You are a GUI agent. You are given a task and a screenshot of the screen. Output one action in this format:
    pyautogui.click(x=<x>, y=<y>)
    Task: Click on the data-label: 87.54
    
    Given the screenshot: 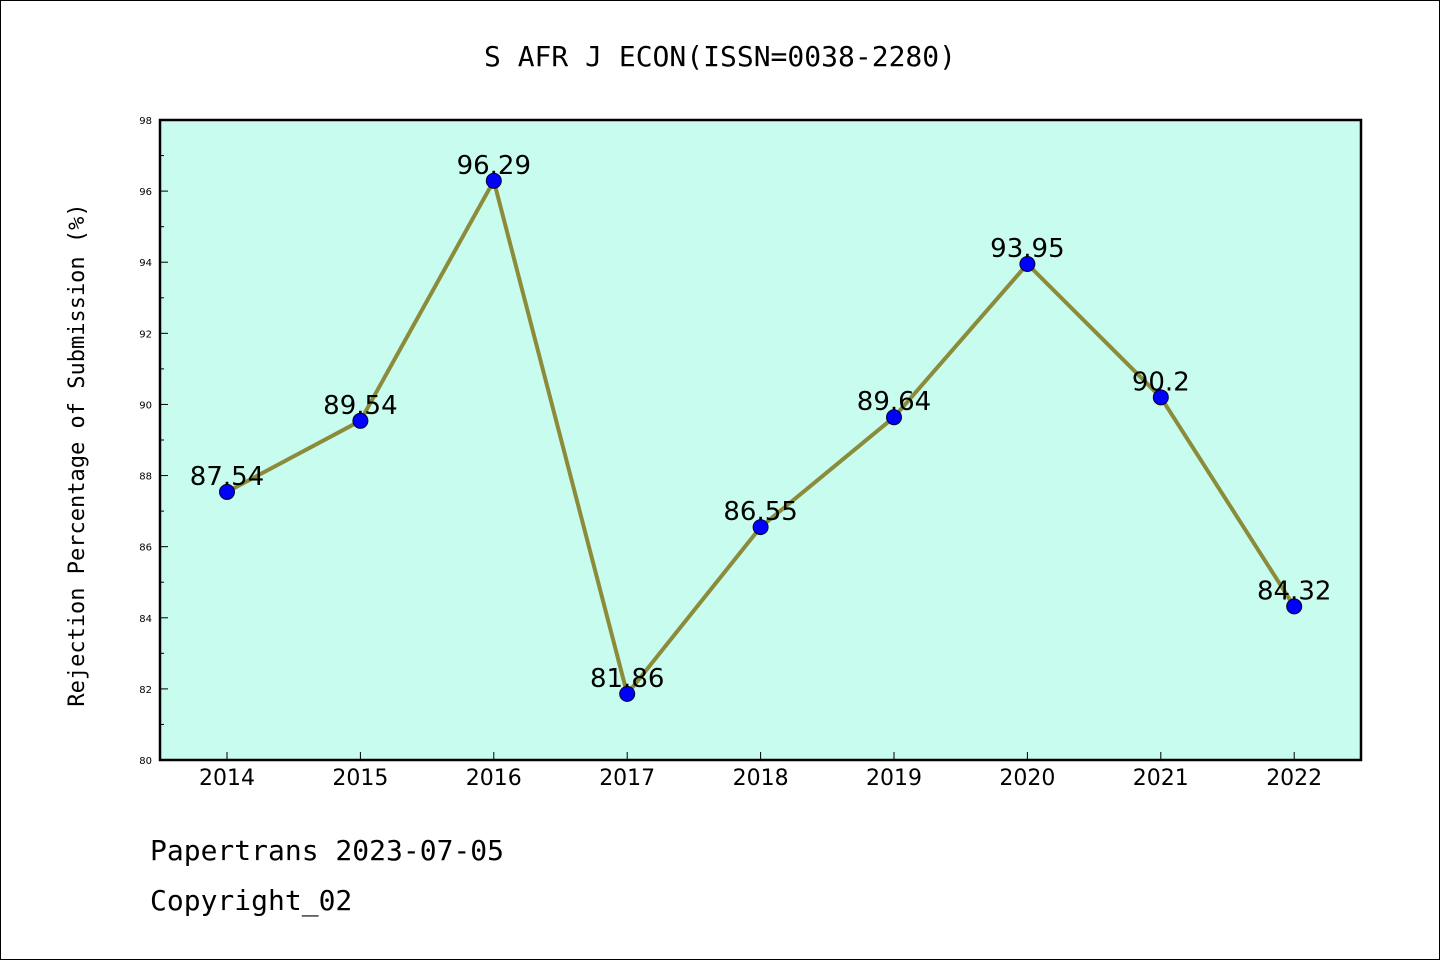 What is the action you would take?
    pyautogui.click(x=227, y=477)
    